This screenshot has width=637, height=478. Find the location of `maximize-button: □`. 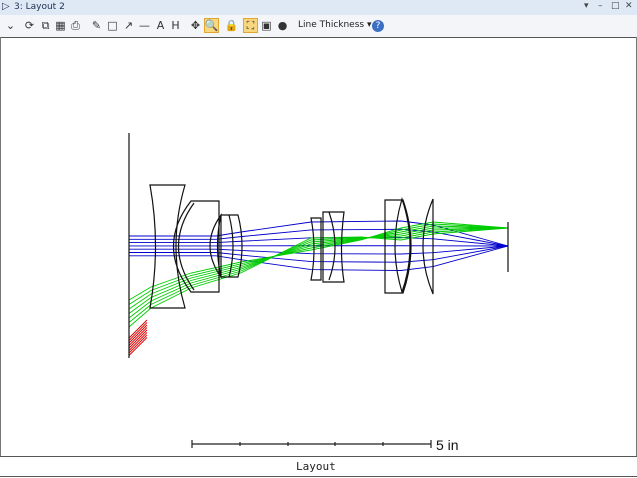

maximize-button: □ is located at coordinates (615, 6).